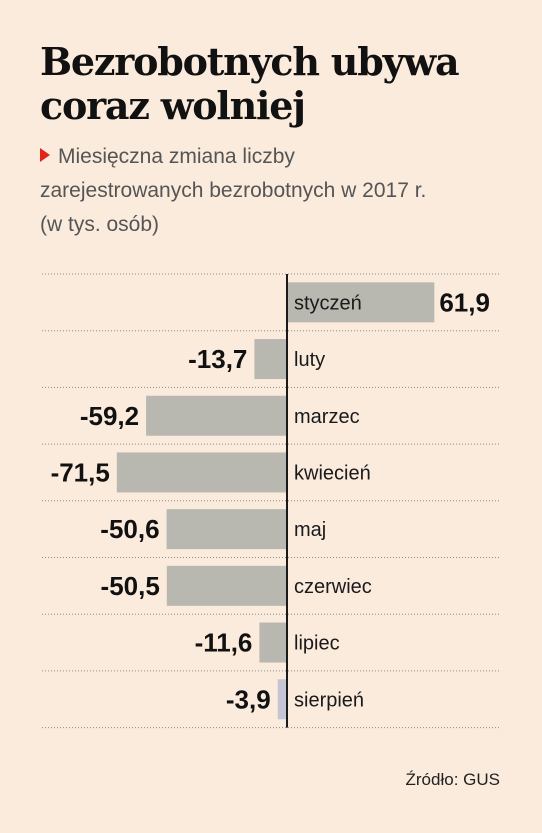 The width and height of the screenshot is (542, 833). What do you see at coordinates (250, 83) in the screenshot?
I see `chart-title: Bezrobotnych ubywa coraz wolniej` at bounding box center [250, 83].